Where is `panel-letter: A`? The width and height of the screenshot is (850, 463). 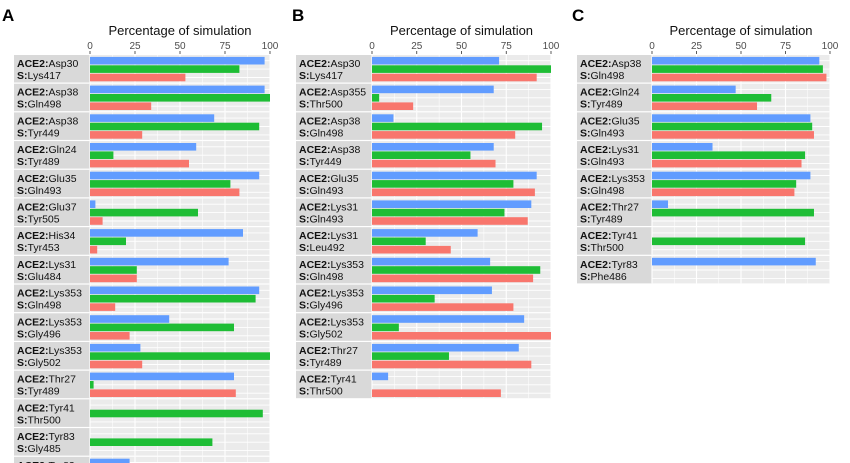
panel-letter: A is located at coordinates (8, 15).